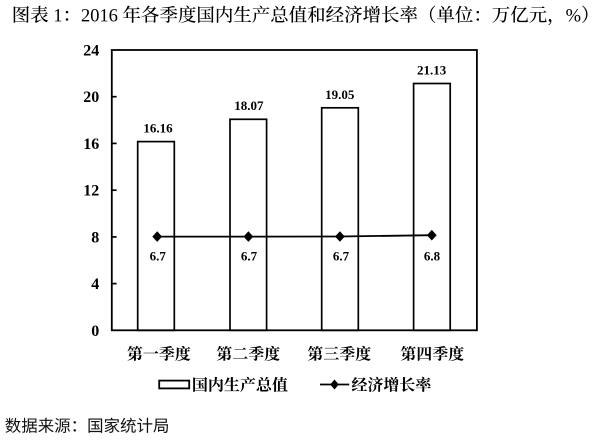 The height and width of the screenshot is (445, 600). I want to click on svg-text: 20, so click(91, 97).